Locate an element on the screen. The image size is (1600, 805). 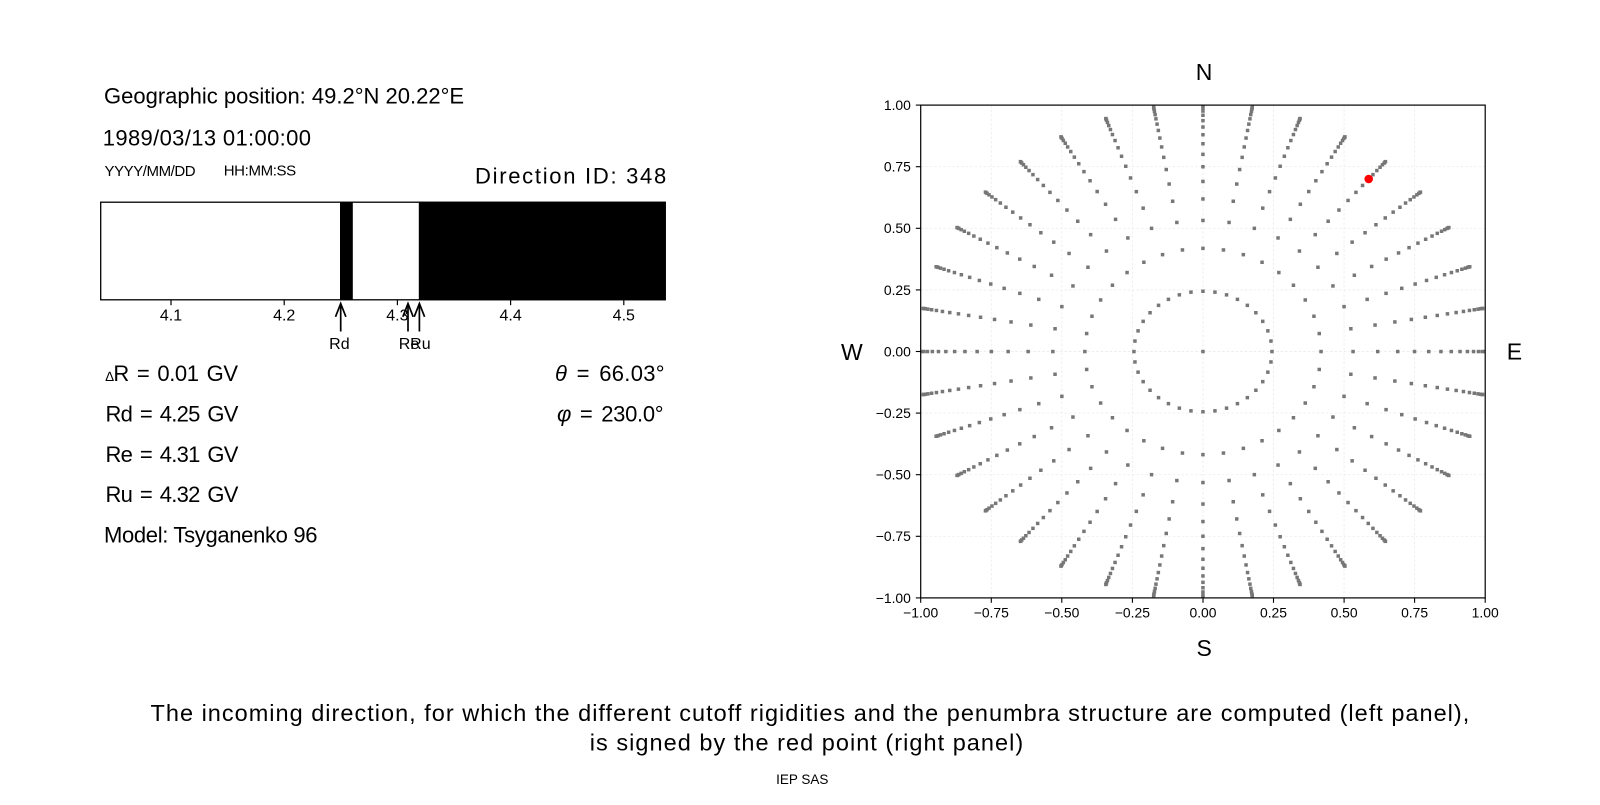
svg-text: Rd = 4.25 GV is located at coordinates (172, 414).